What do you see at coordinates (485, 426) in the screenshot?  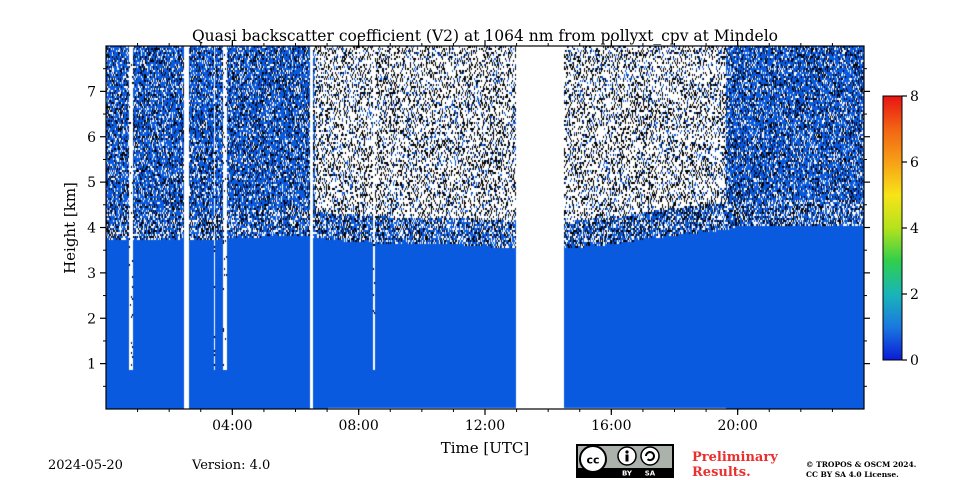 I see `x-tick-label: 12:00` at bounding box center [485, 426].